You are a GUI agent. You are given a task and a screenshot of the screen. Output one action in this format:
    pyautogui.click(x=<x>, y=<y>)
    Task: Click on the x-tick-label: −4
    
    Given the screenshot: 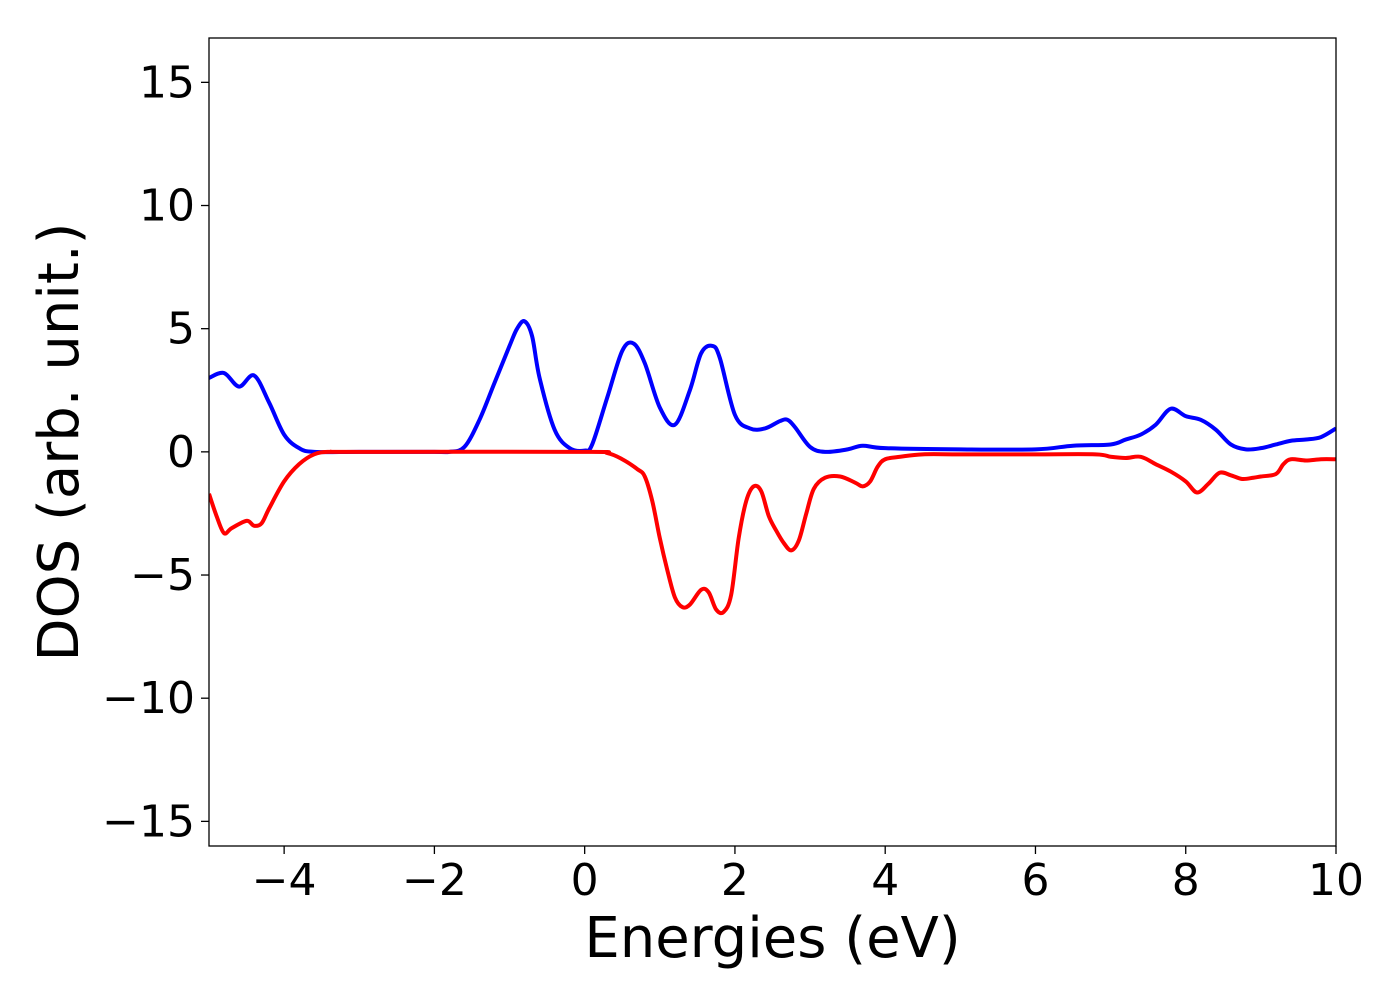 What is the action you would take?
    pyautogui.click(x=284, y=880)
    